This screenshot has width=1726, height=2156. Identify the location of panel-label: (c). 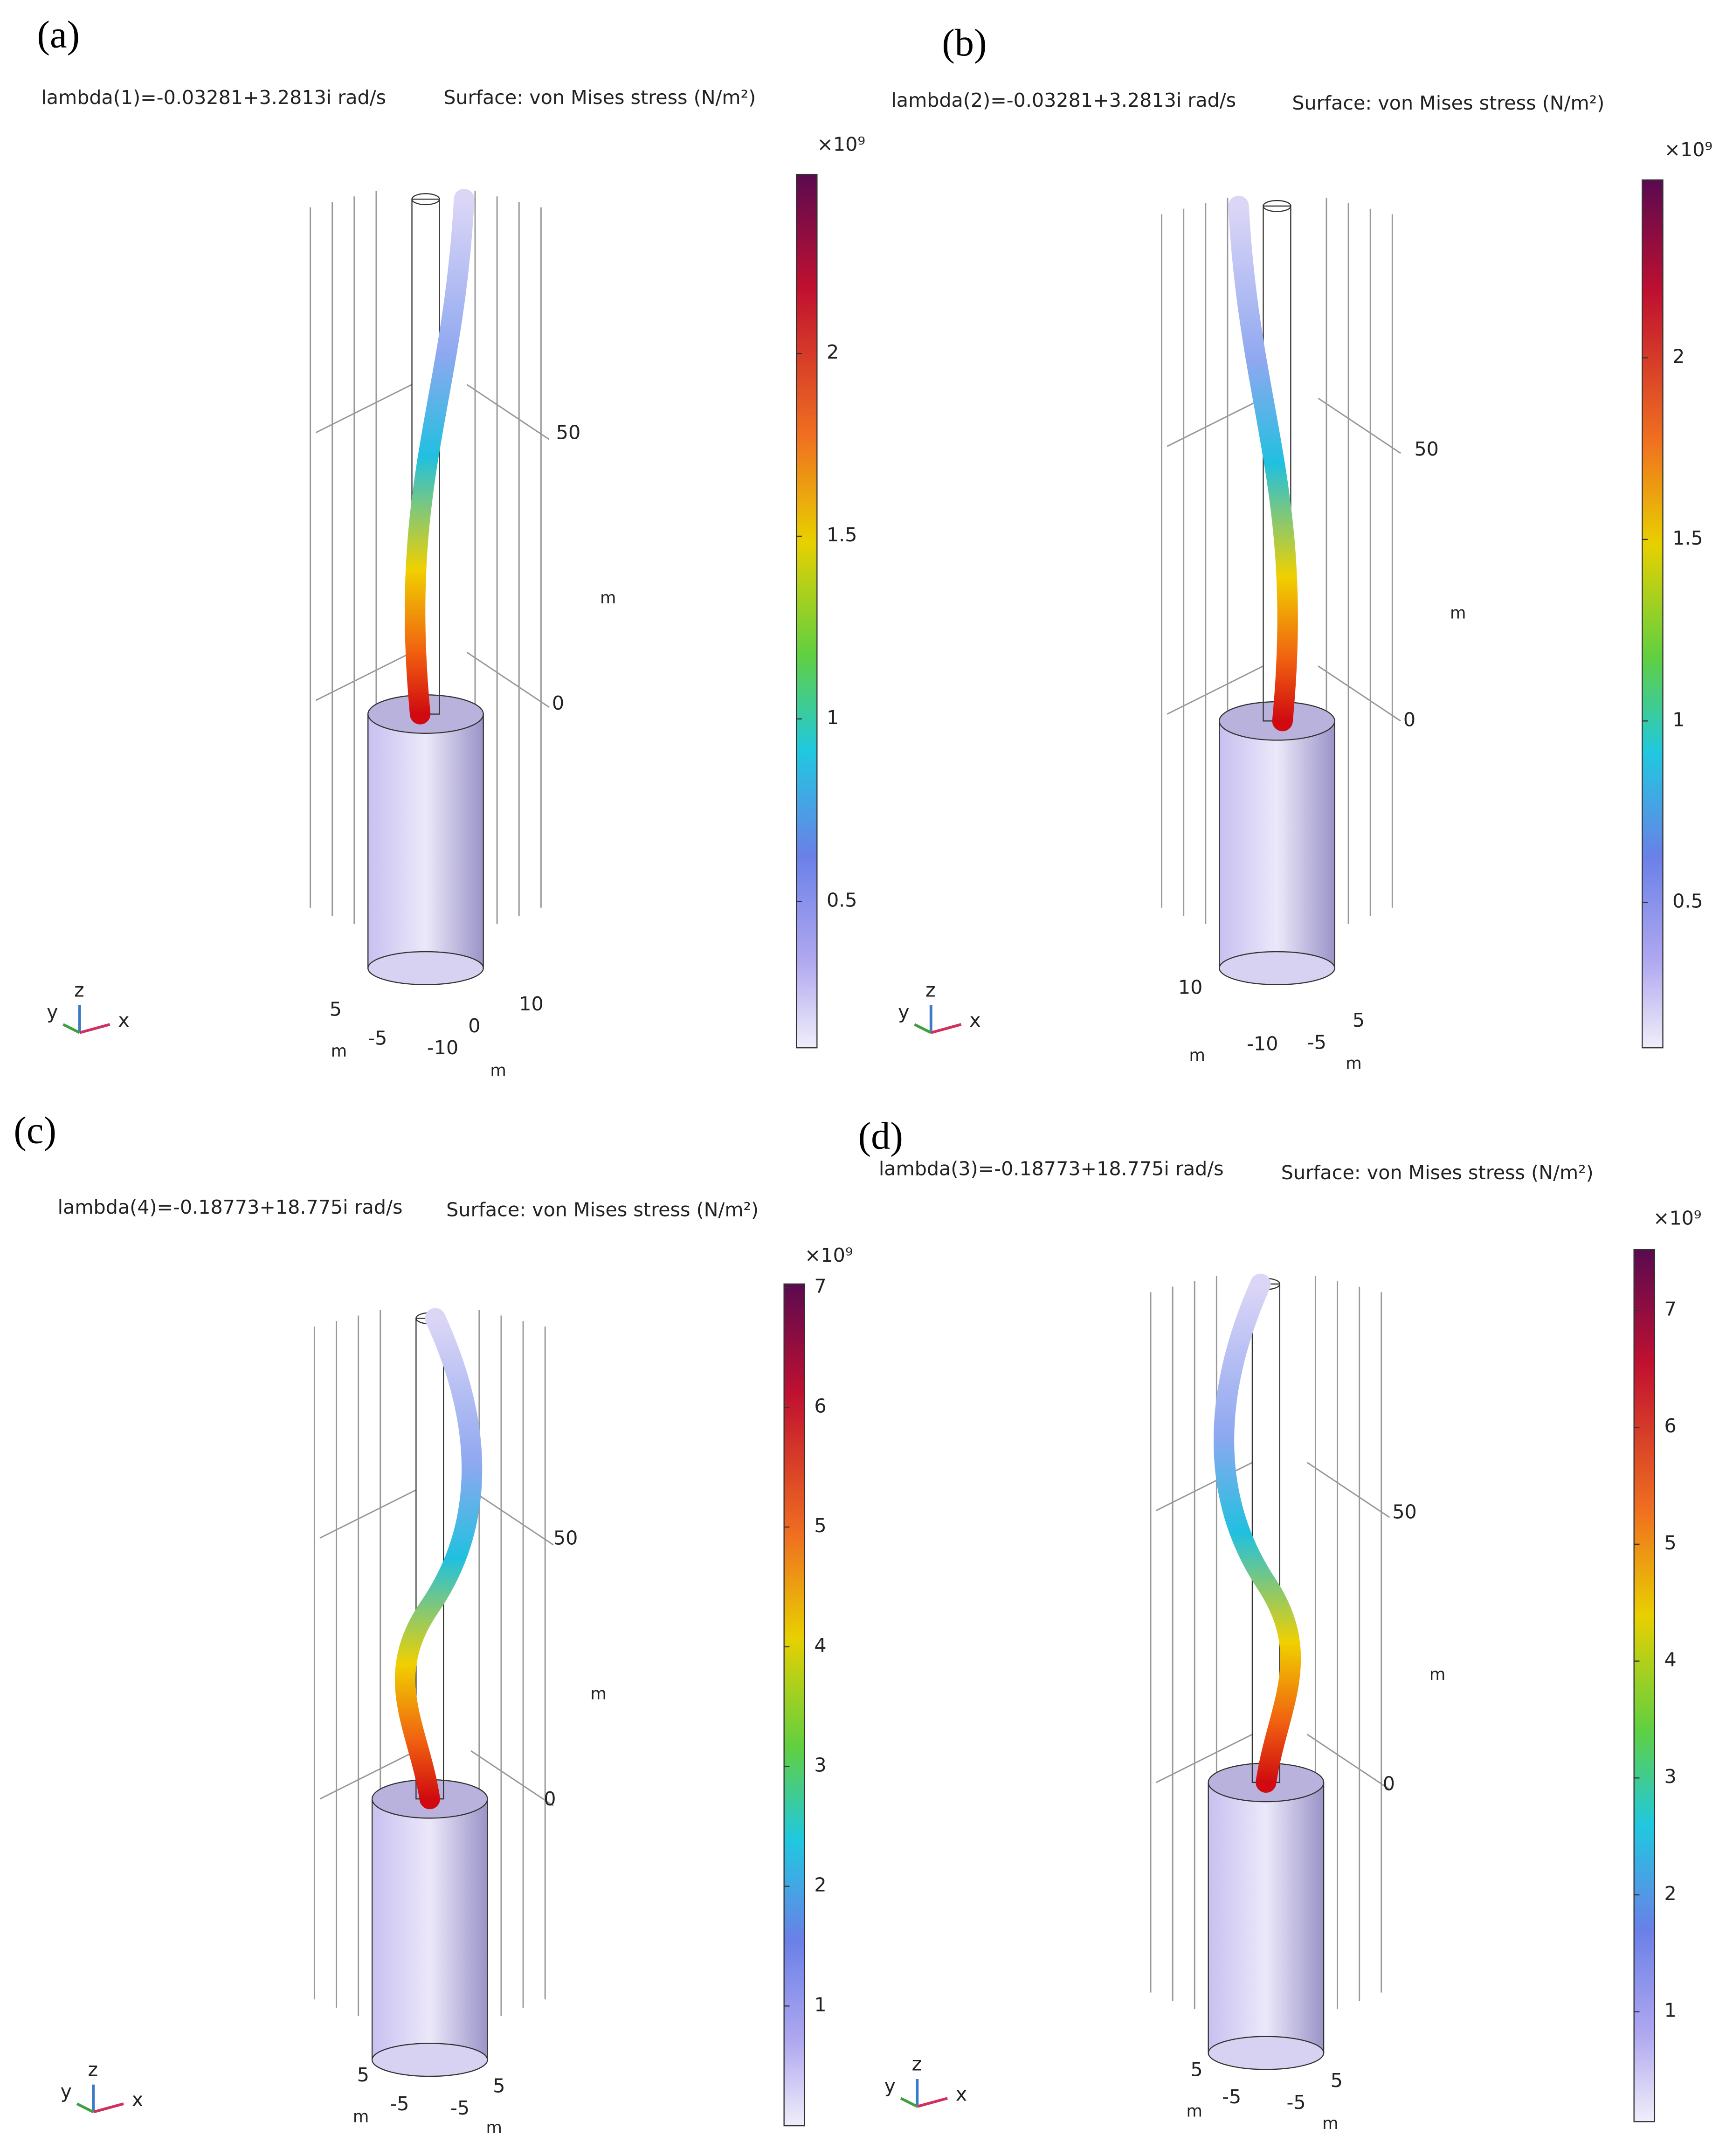
(35, 1130).